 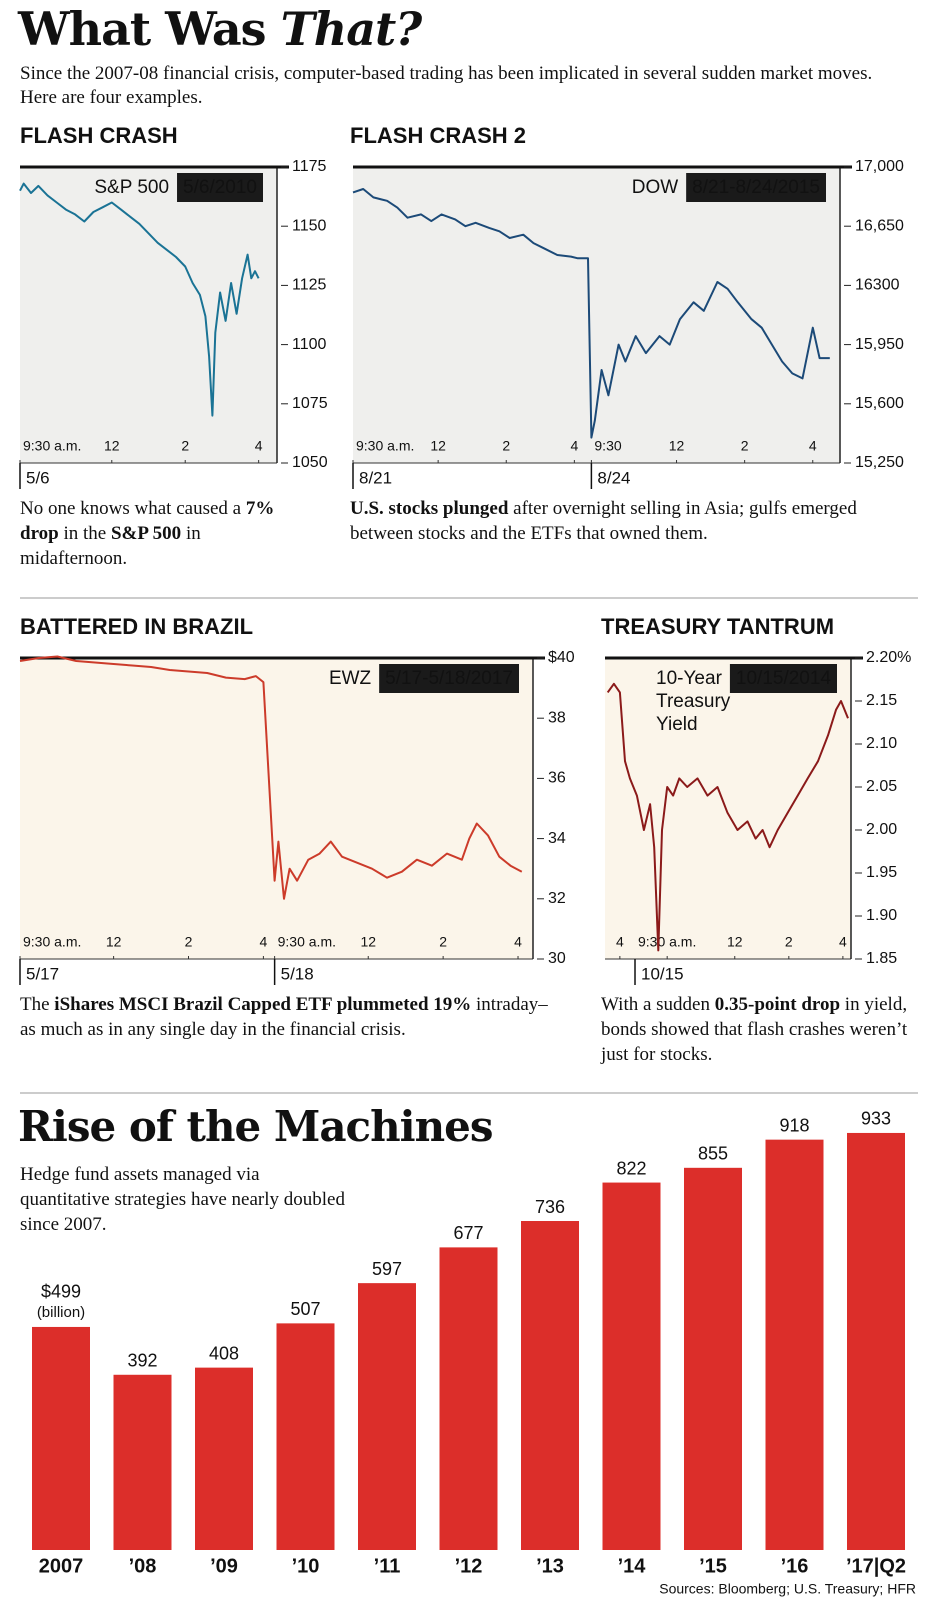 I want to click on day-tick-label: 5/17, so click(x=42, y=973).